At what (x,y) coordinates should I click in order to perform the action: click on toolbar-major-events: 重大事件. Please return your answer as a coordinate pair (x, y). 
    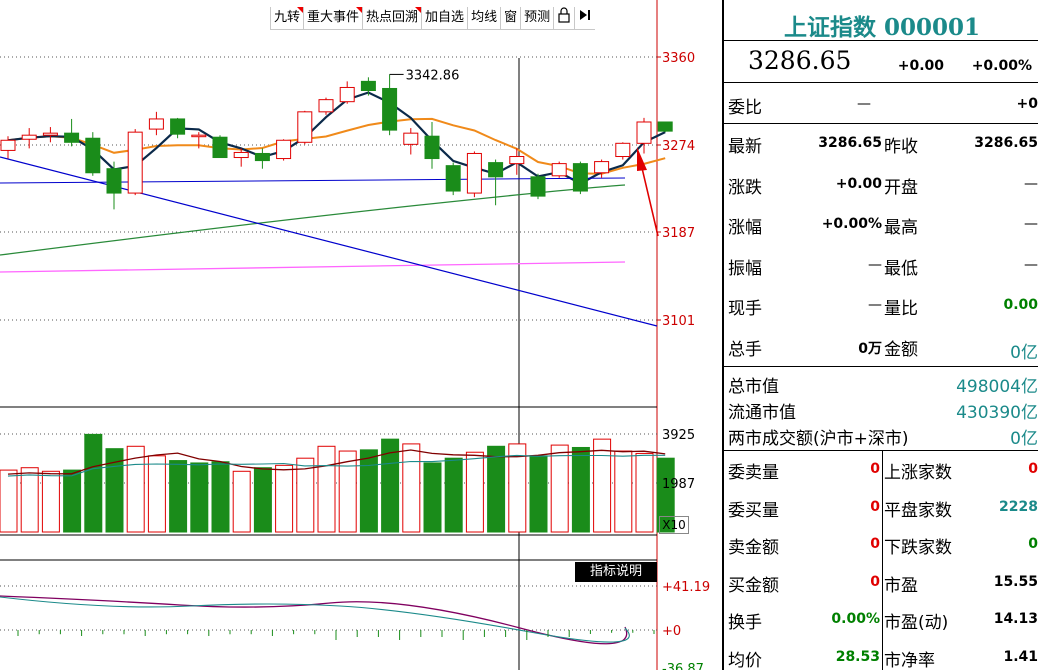
    Looking at the image, I should click on (333, 18).